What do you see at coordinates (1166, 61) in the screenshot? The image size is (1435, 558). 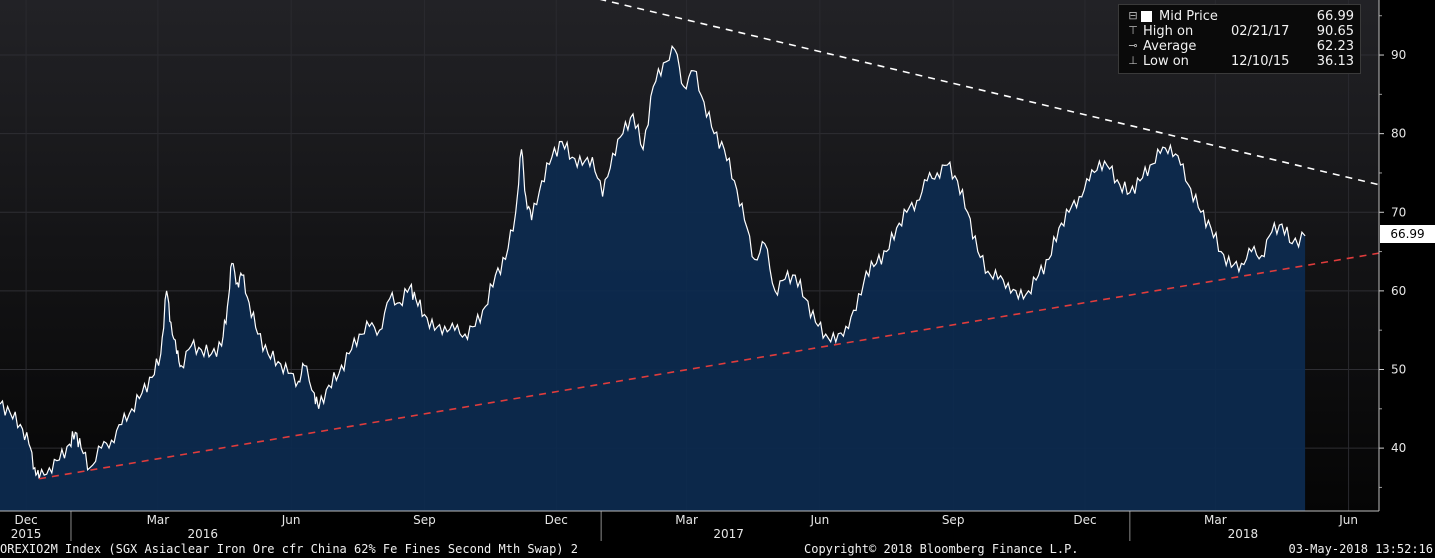 I see `legend-label: Low on` at bounding box center [1166, 61].